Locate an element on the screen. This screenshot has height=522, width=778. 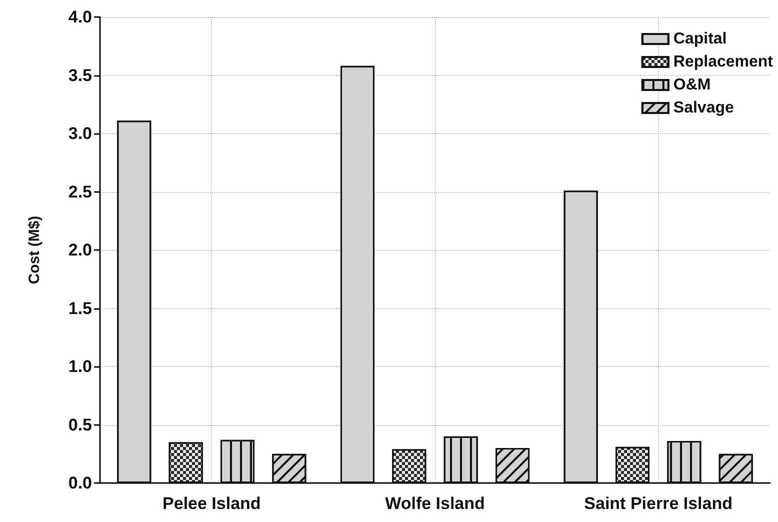
x-tick-label: Saint Pierre Island is located at coordinates (658, 503).